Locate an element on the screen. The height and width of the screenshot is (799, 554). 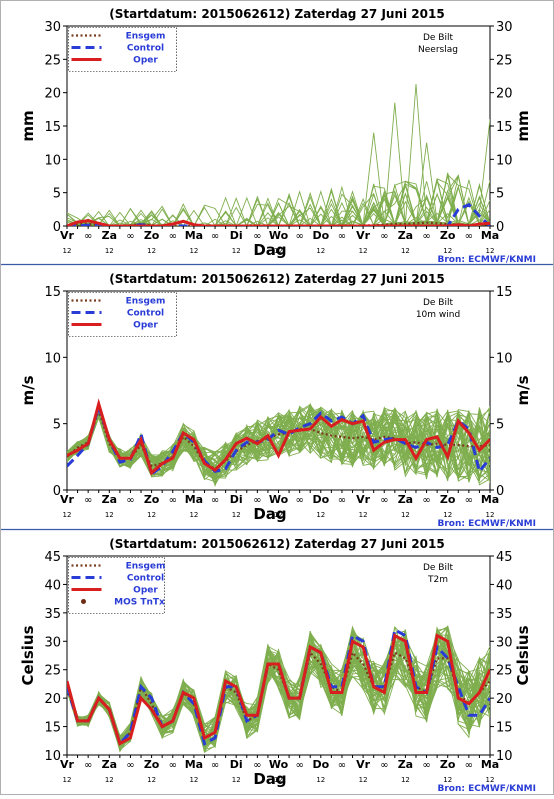
y-axis-label-left: Celsius is located at coordinates (28, 655).